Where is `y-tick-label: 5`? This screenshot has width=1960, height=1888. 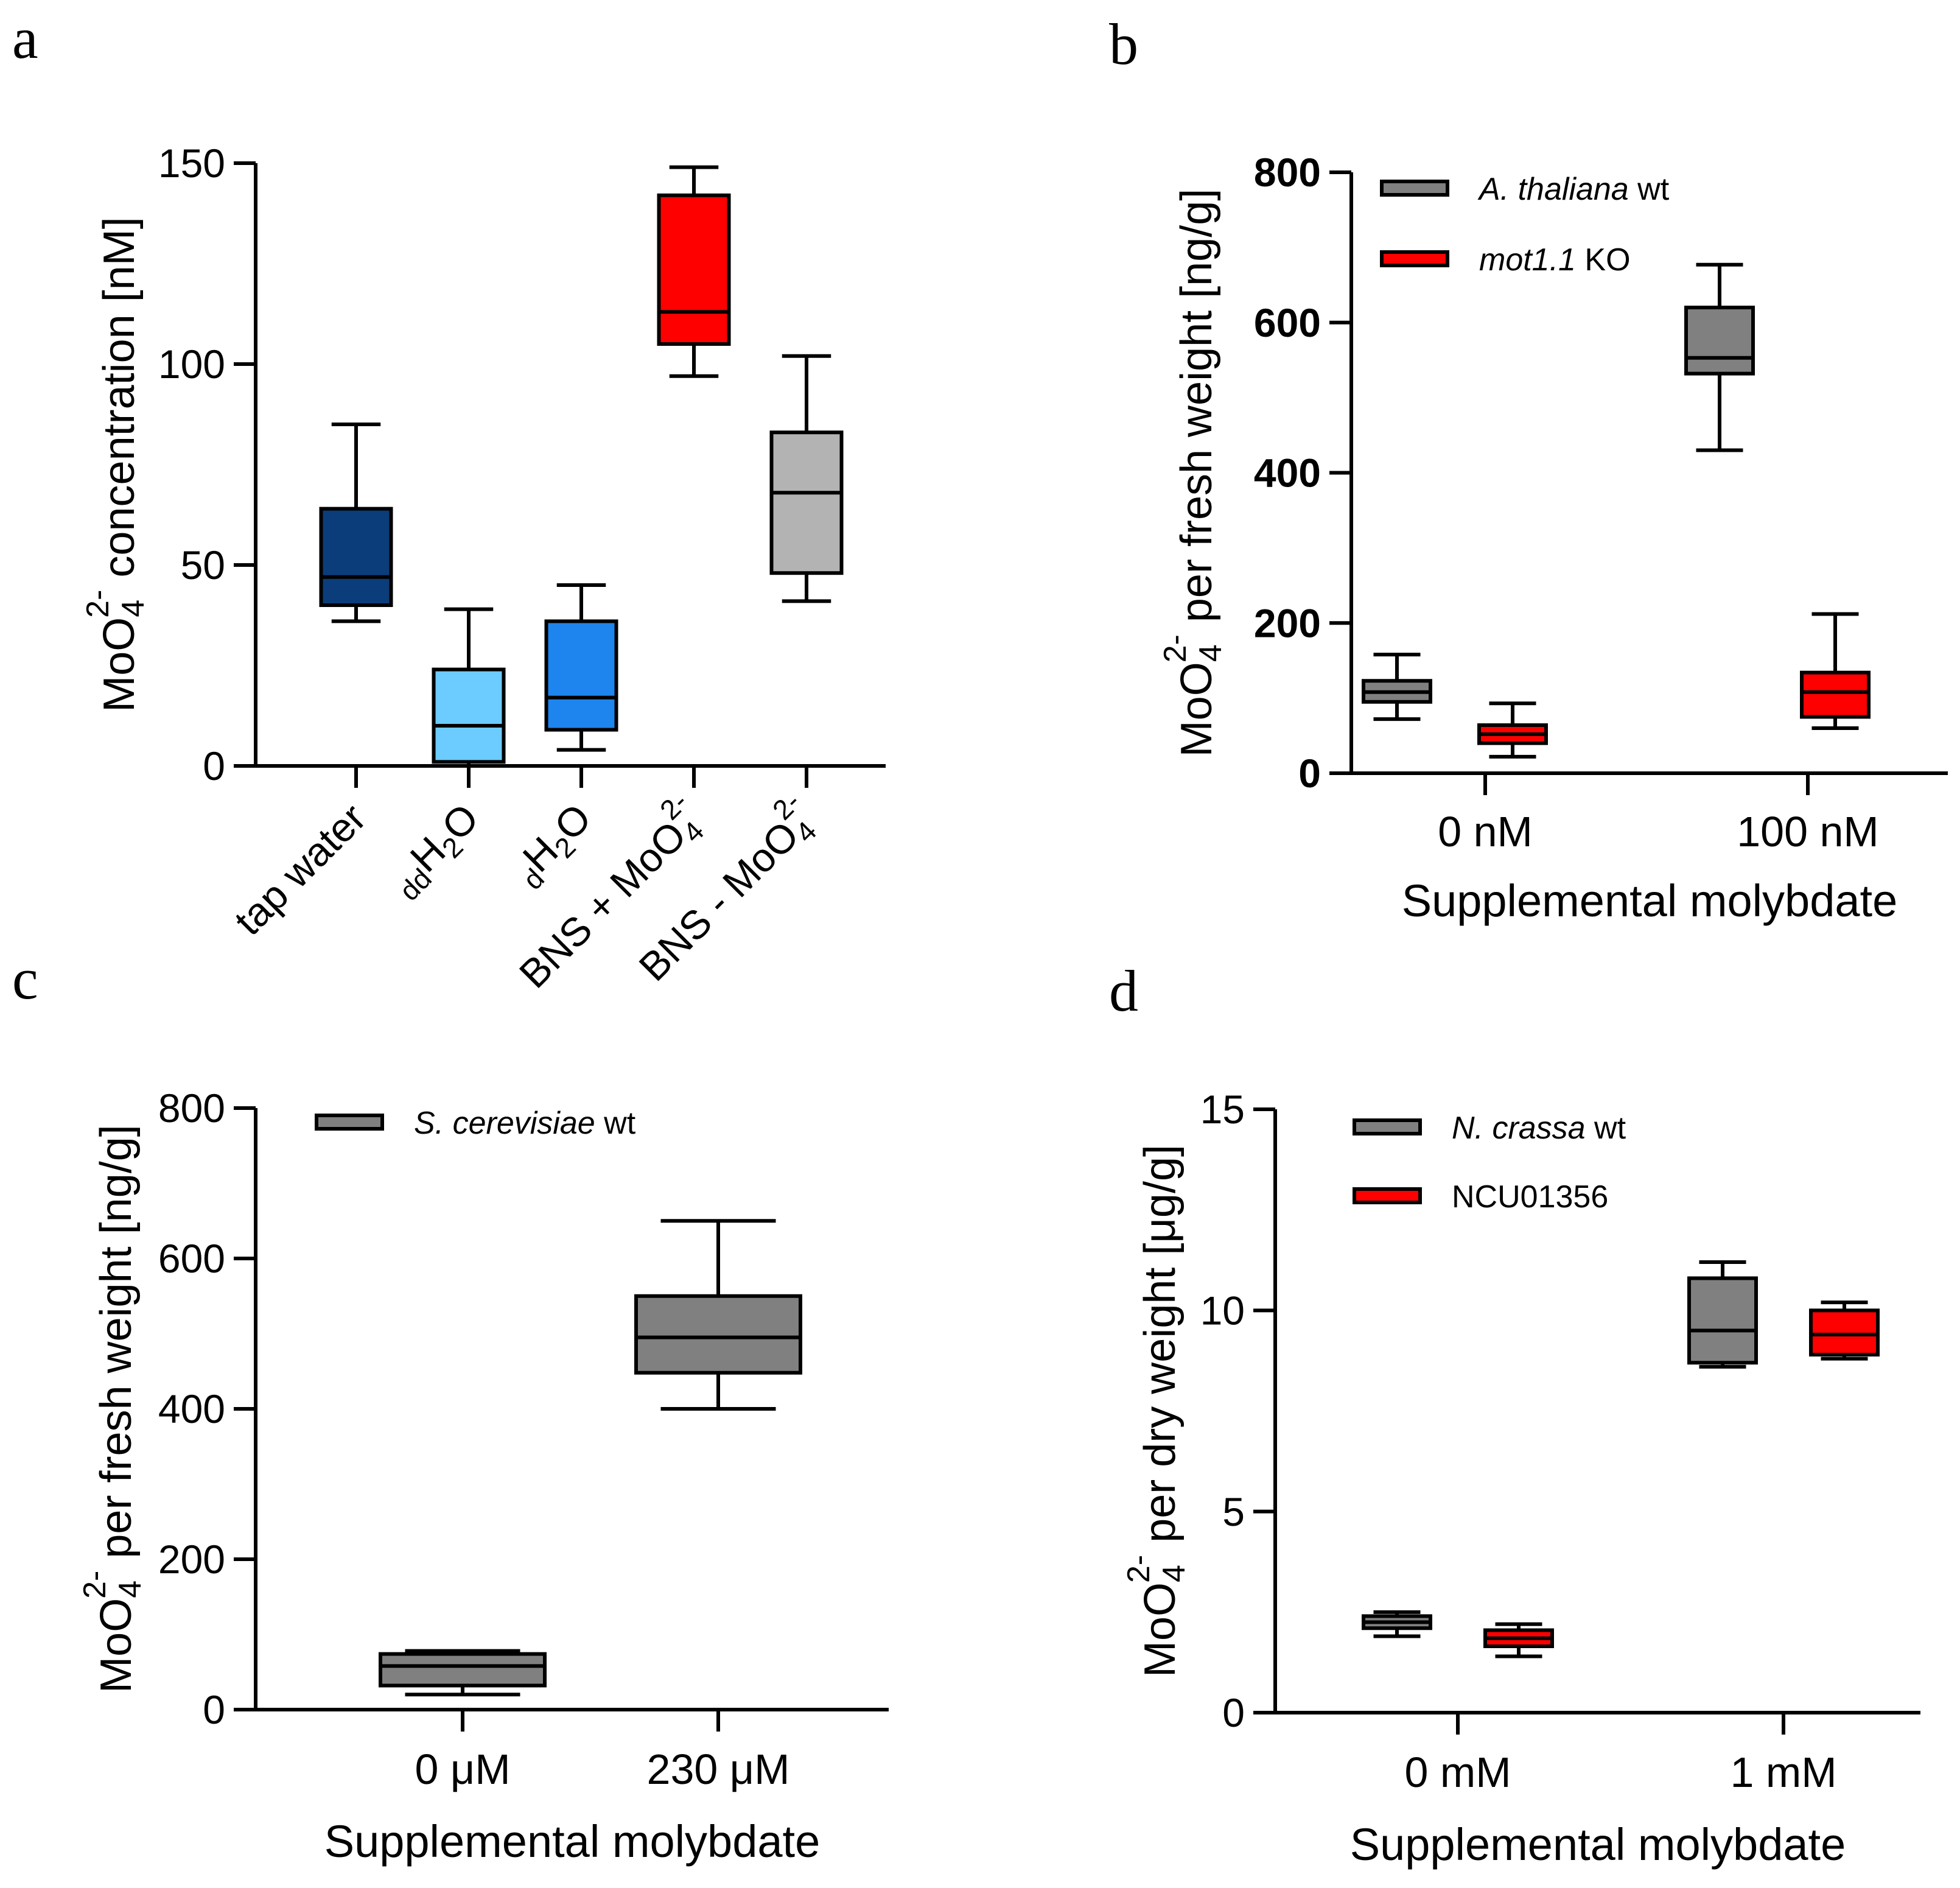
y-tick-label: 5 is located at coordinates (1233, 1511).